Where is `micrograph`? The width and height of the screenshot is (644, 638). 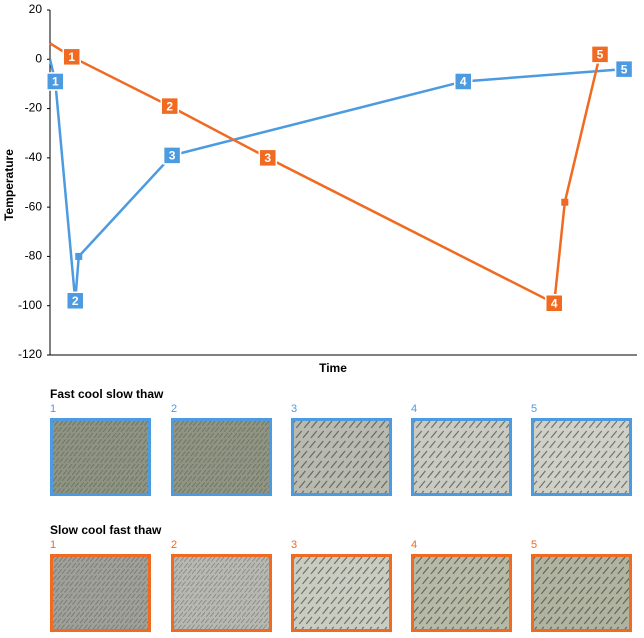 micrograph is located at coordinates (461, 593).